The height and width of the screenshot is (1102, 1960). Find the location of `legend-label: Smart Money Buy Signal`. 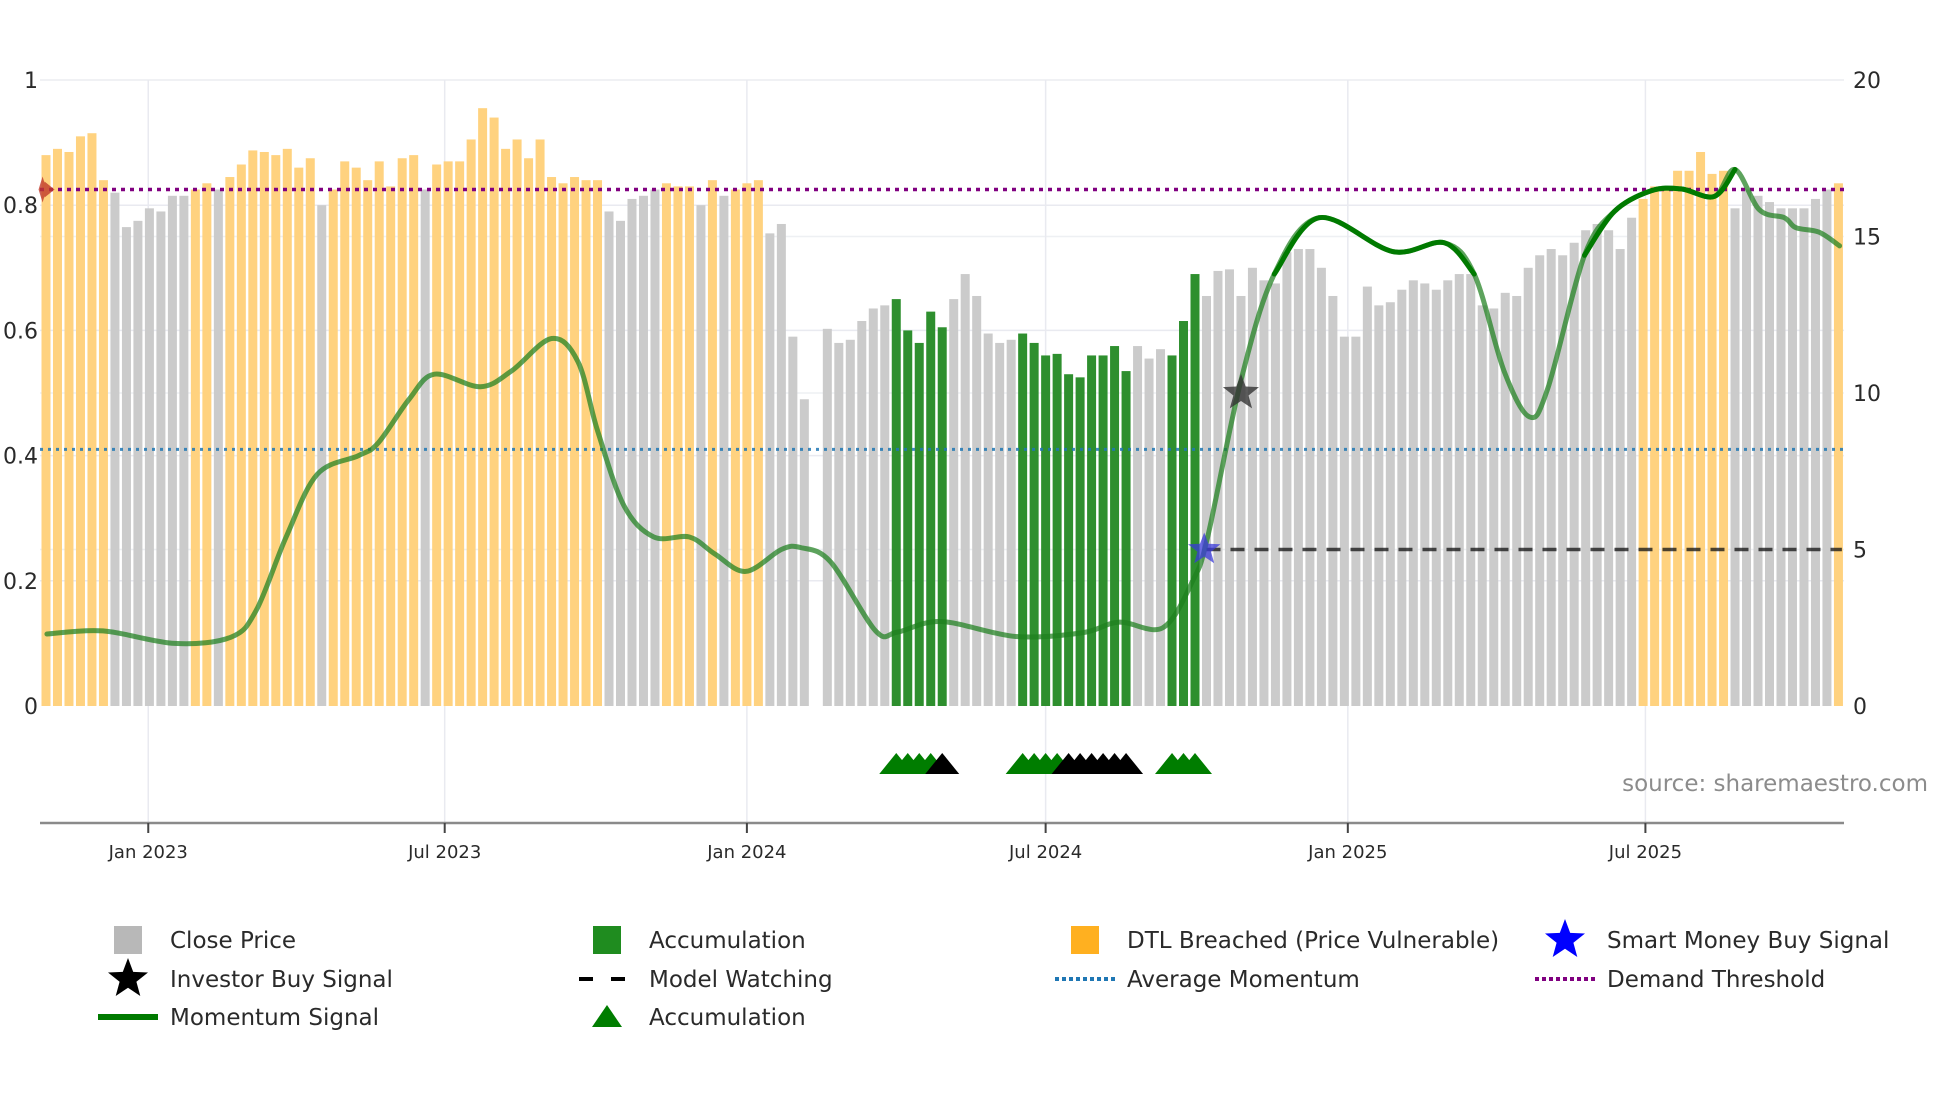

legend-label: Smart Money Buy Signal is located at coordinates (1748, 941).